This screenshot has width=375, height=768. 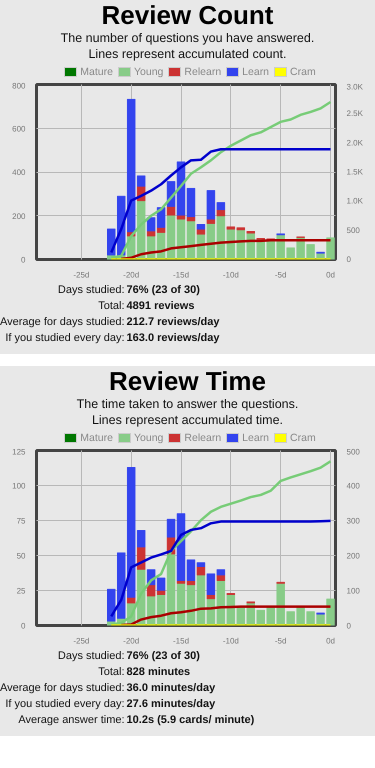 I want to click on y-tick-label: 50, so click(x=21, y=556).